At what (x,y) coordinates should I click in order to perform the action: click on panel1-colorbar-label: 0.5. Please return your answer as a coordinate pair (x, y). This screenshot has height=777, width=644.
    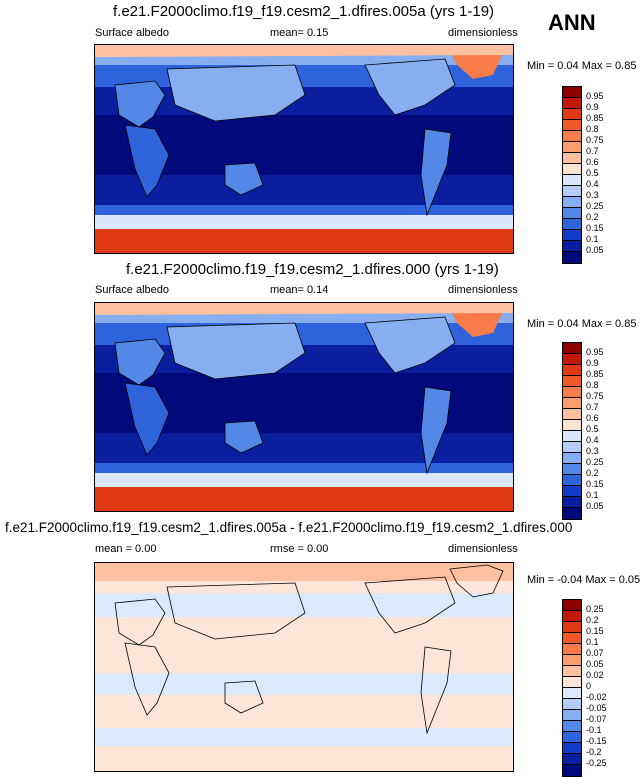
    Looking at the image, I should click on (592, 173).